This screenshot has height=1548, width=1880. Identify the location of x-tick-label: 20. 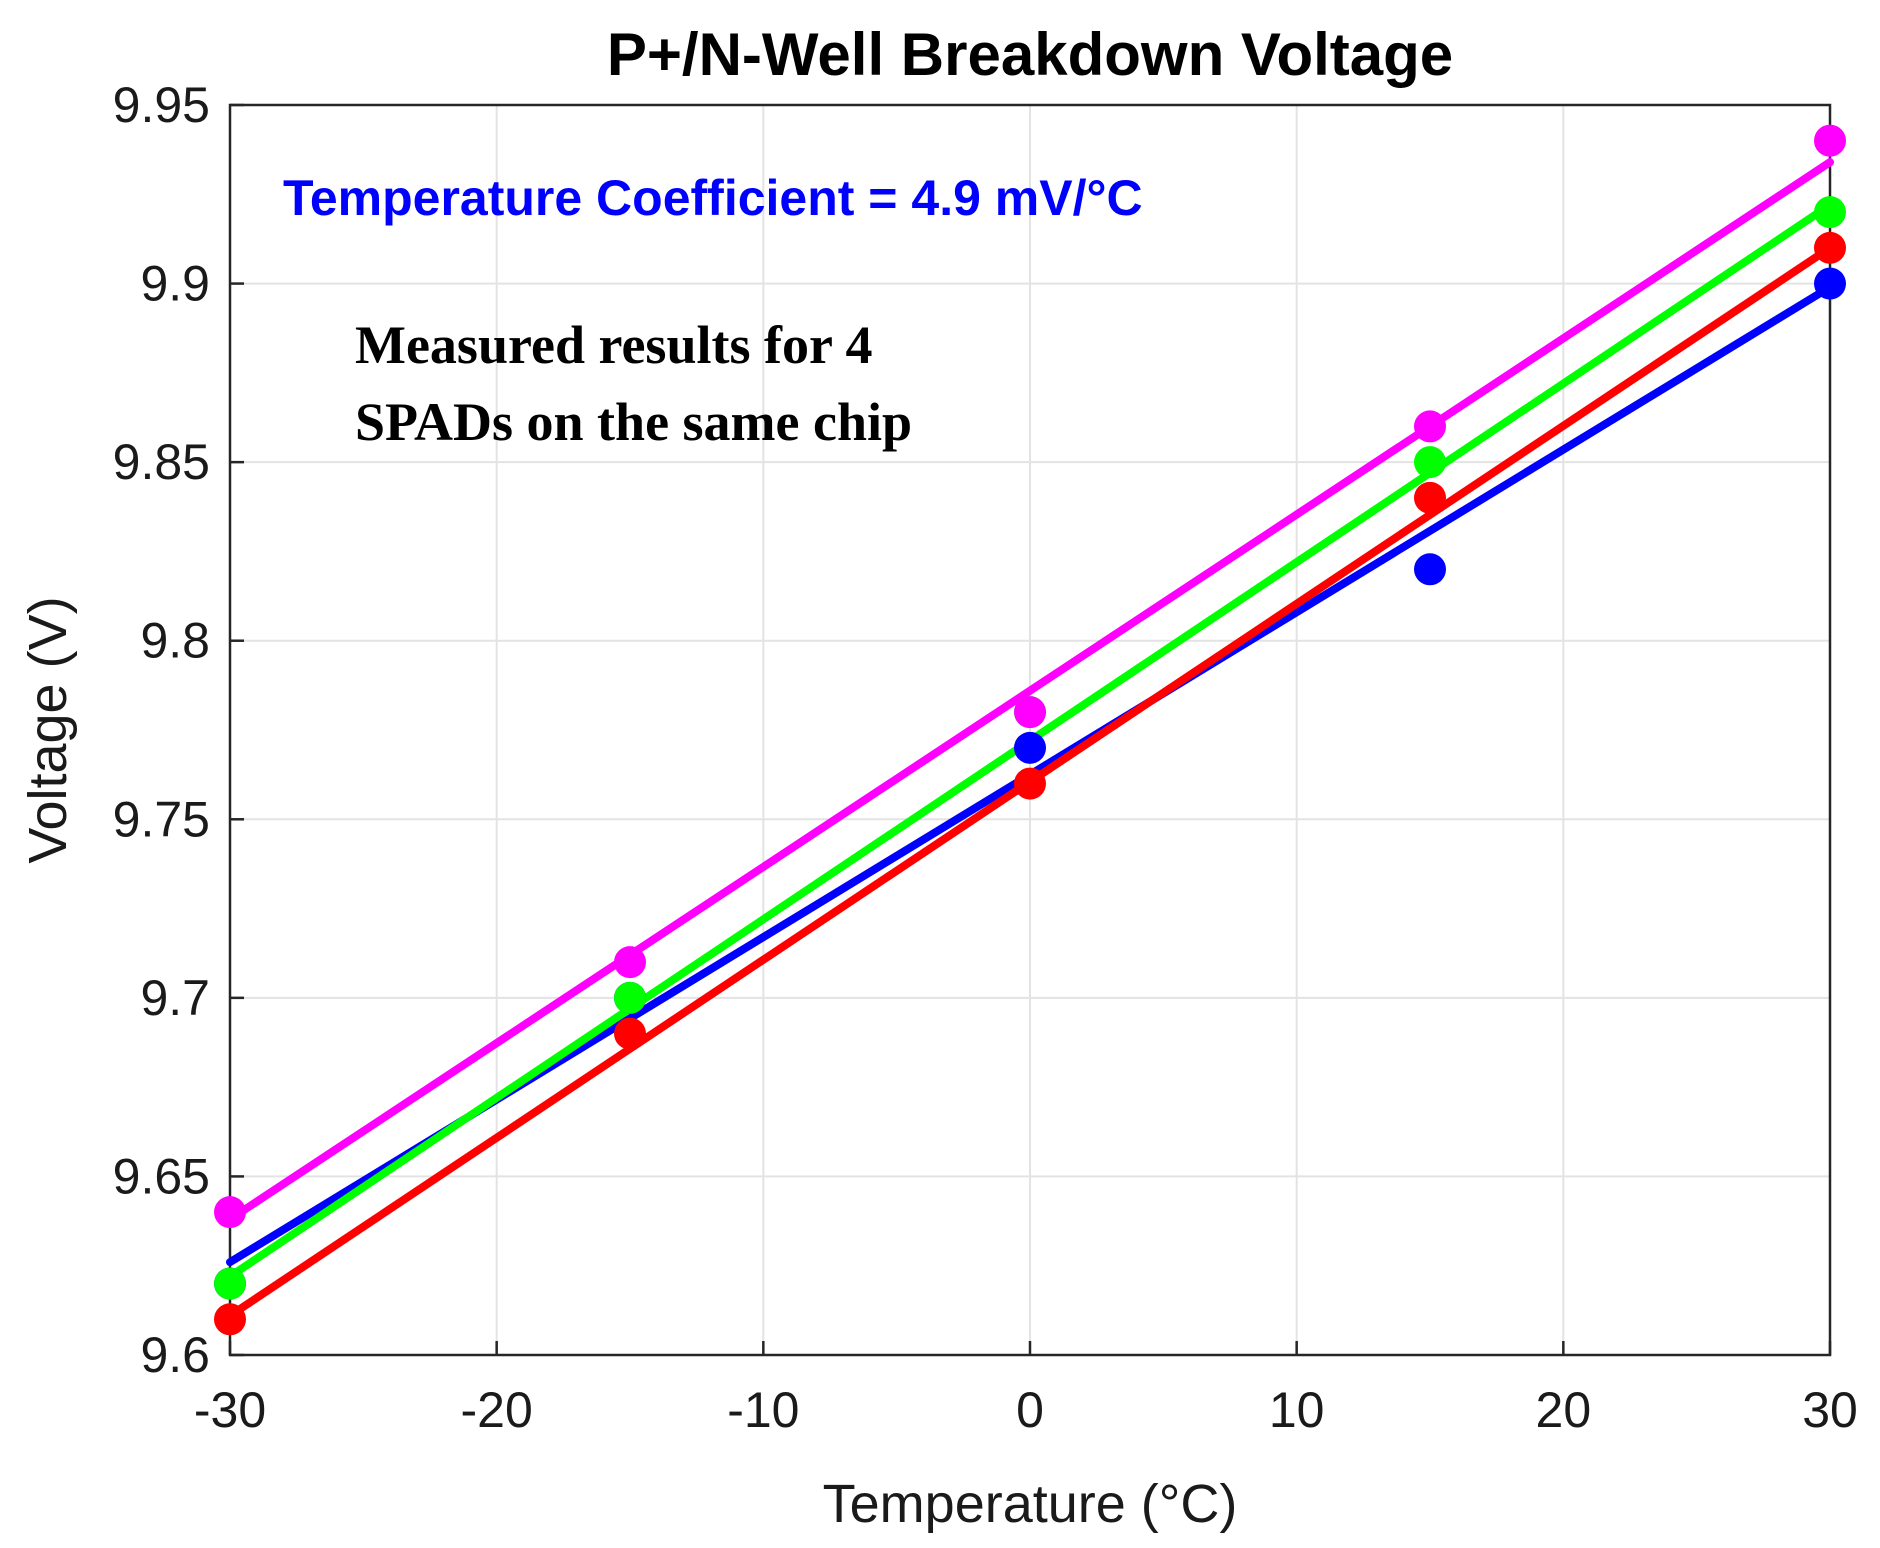
(1564, 1410).